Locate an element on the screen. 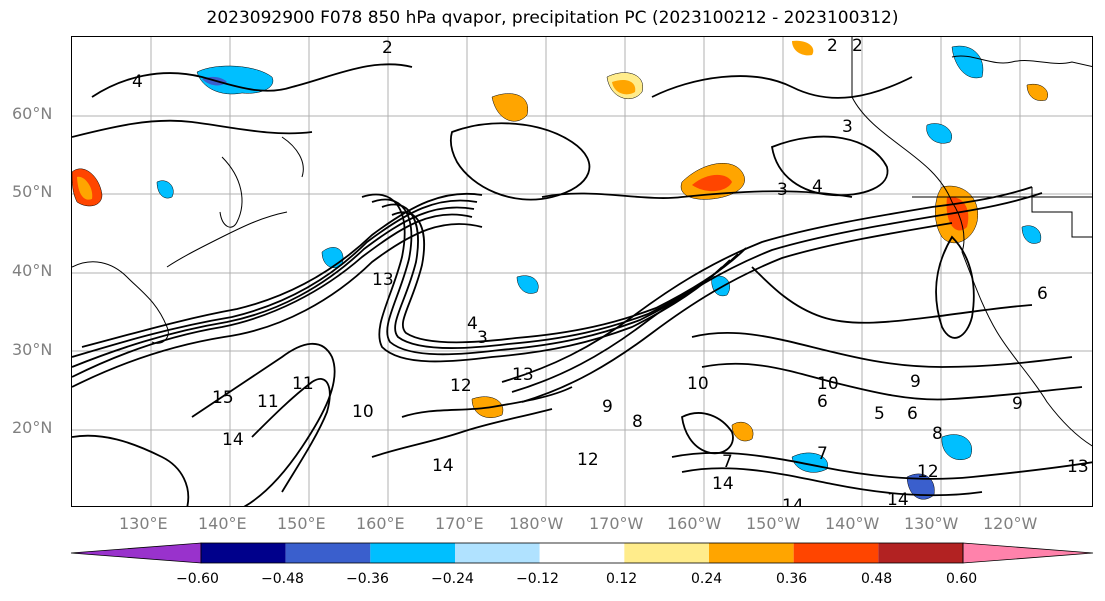  colorbar-tick: −0.36 is located at coordinates (367, 579).